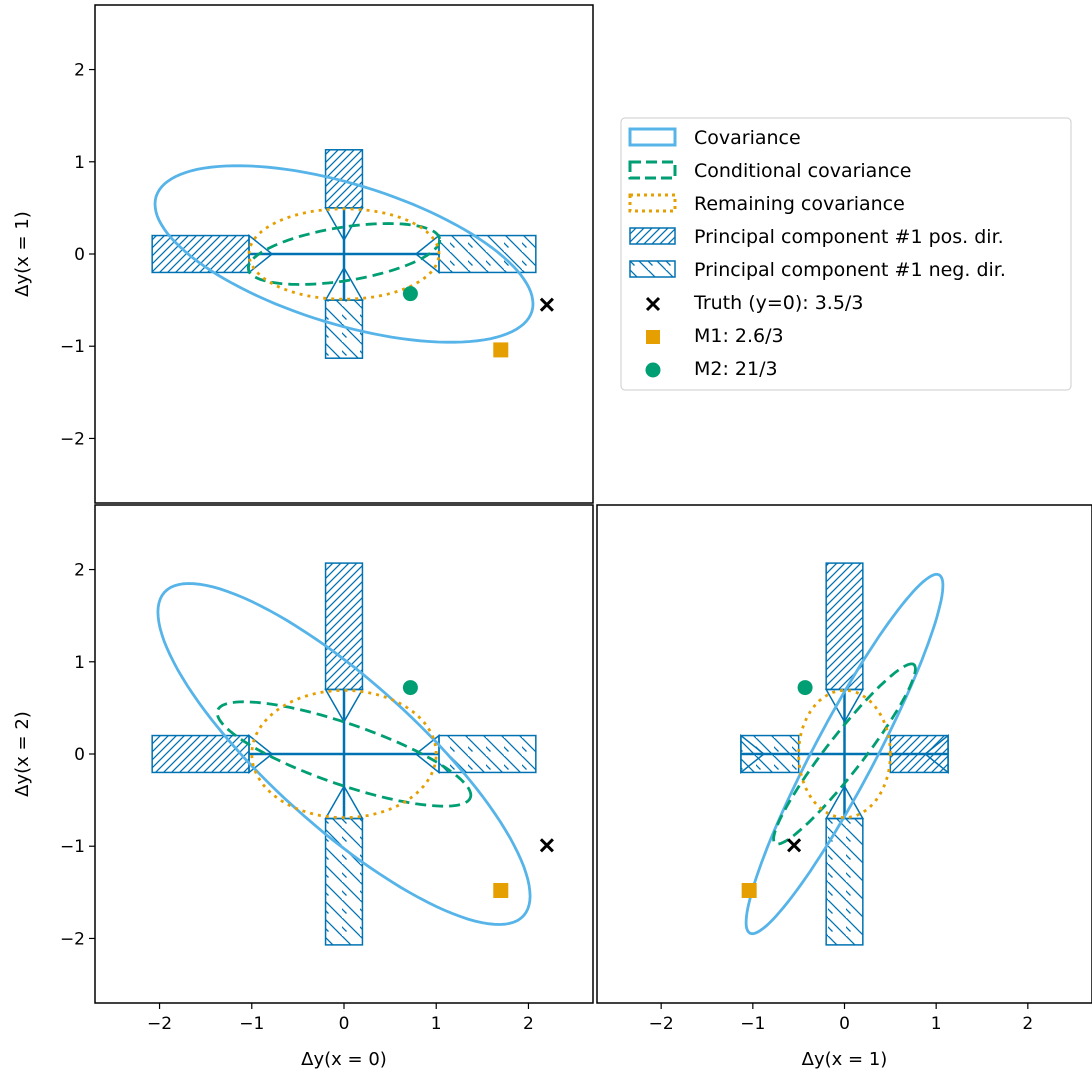 The image size is (1092, 1074). I want to click on x-axis-label: Δy(x = 1), so click(845, 1059).